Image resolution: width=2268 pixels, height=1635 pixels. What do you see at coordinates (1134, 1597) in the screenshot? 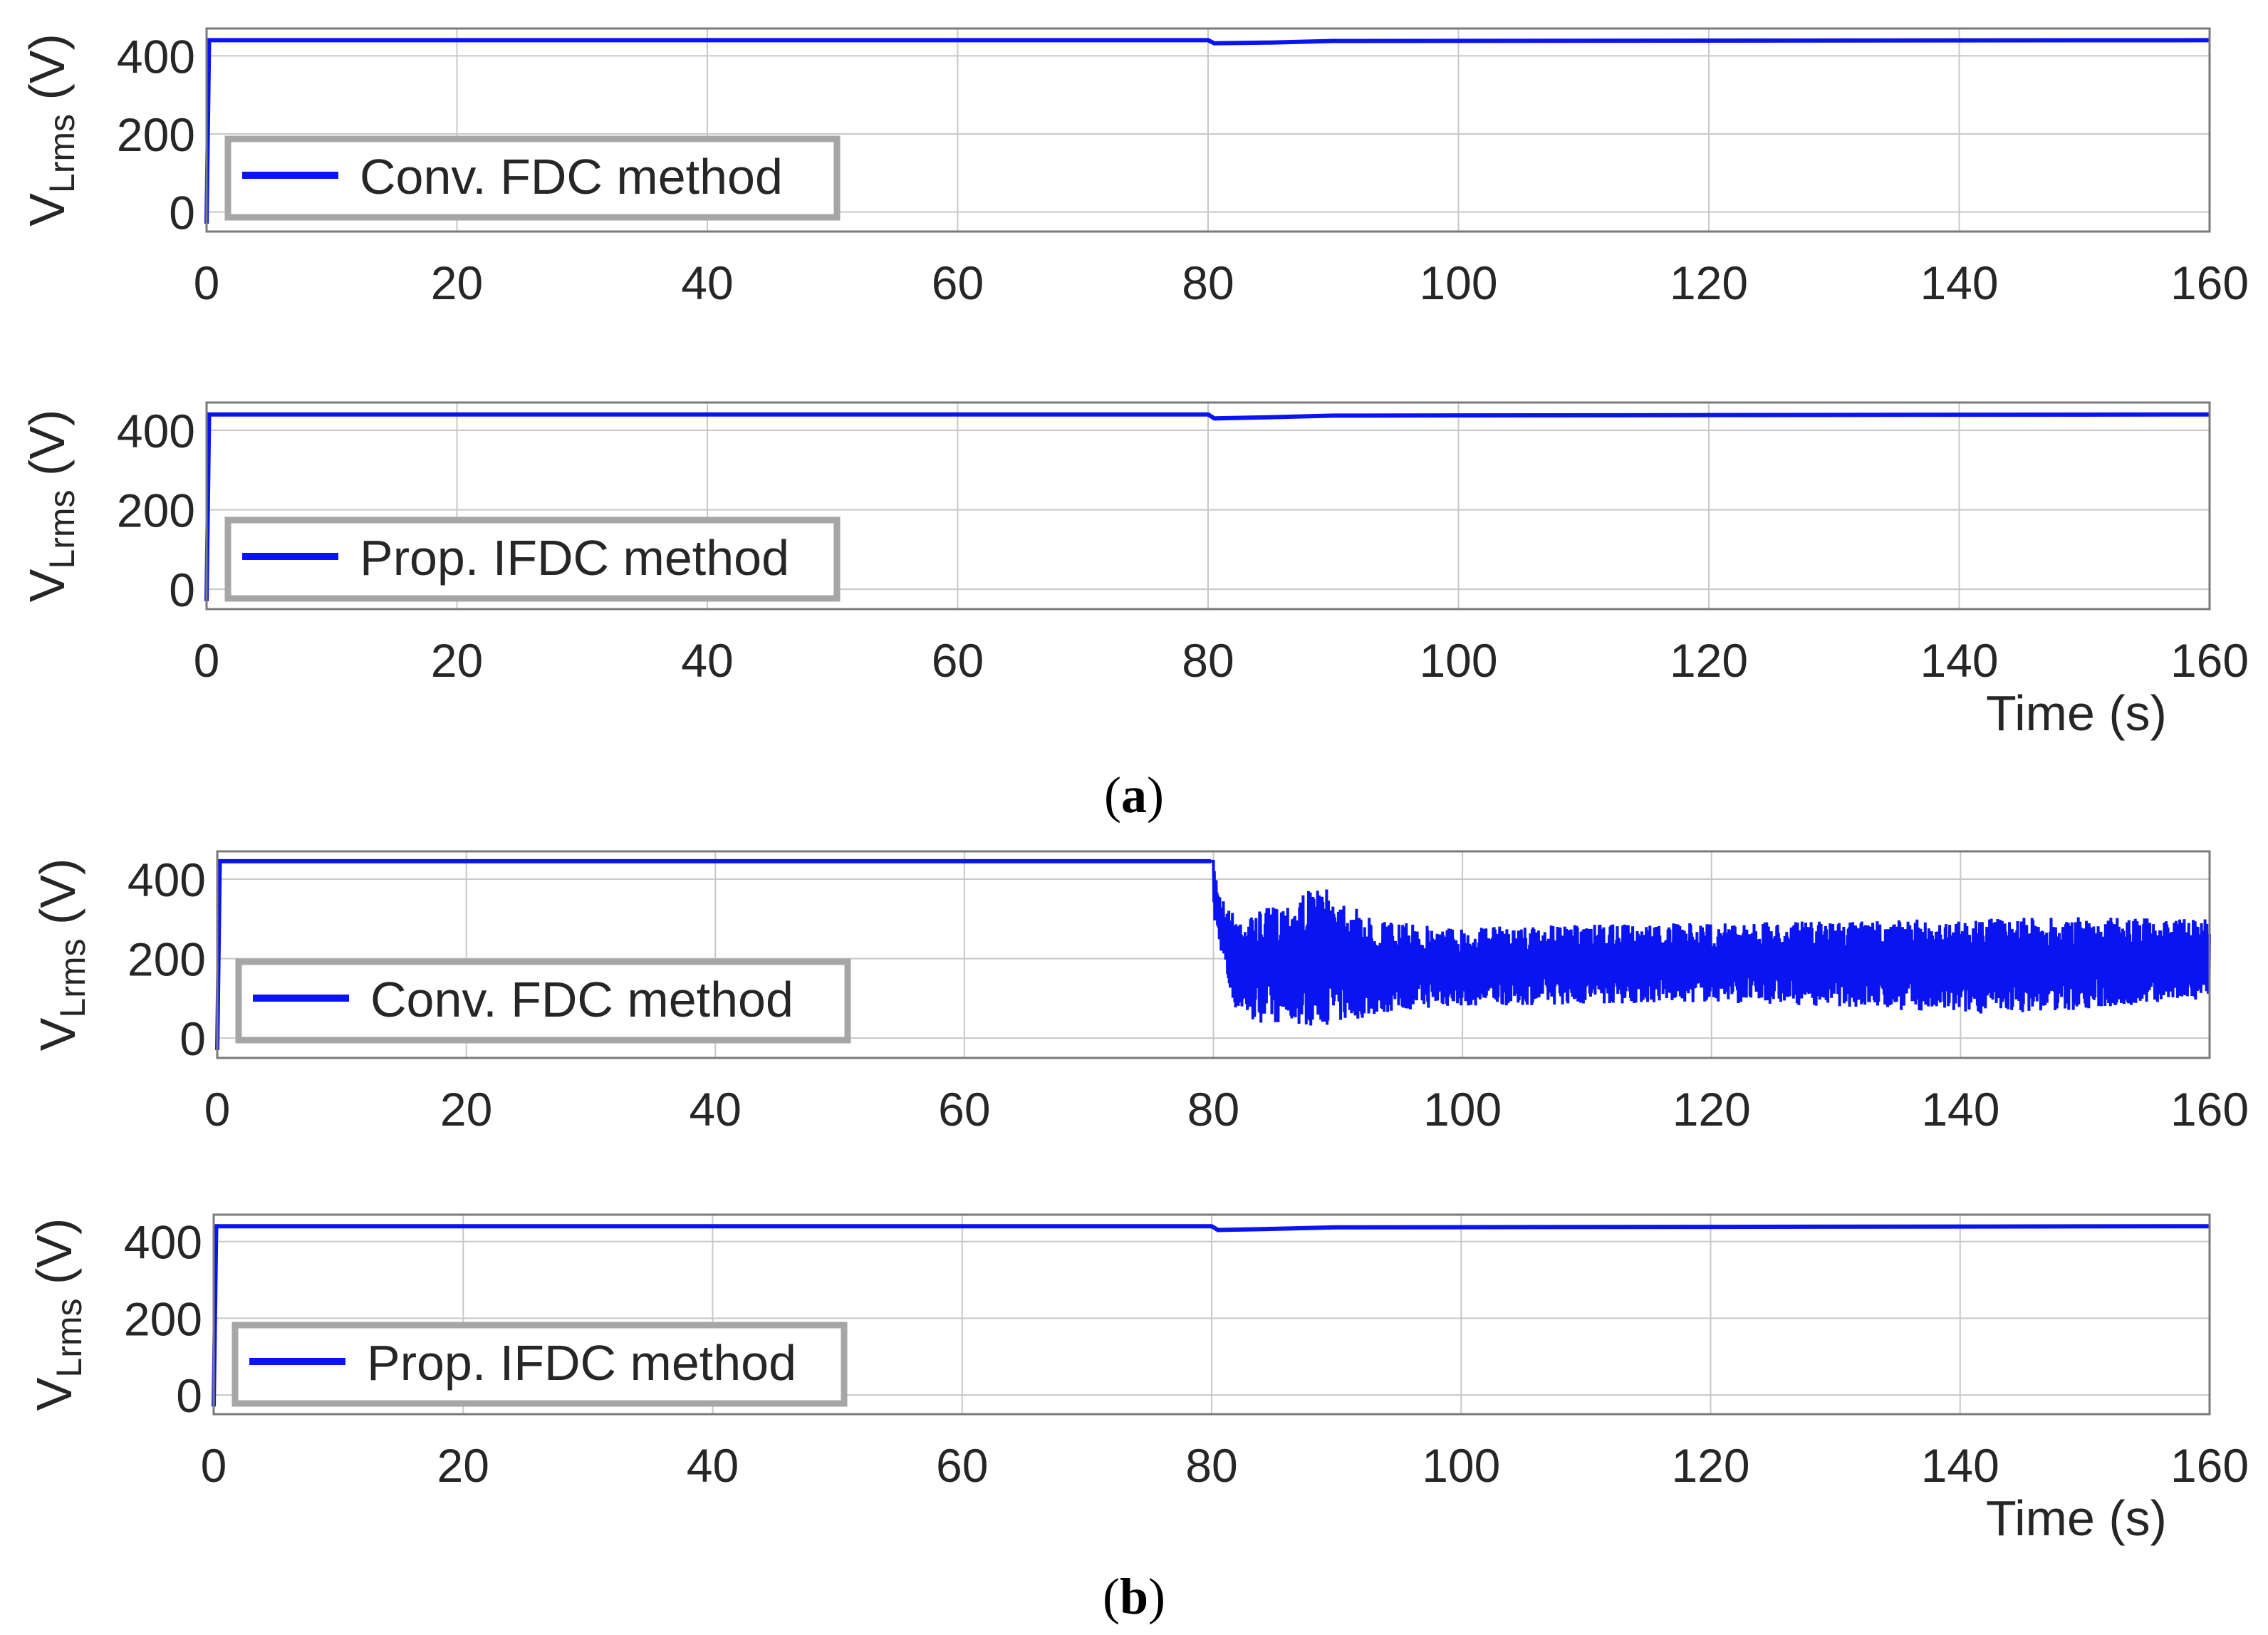
I see `caption-b: (b)` at bounding box center [1134, 1597].